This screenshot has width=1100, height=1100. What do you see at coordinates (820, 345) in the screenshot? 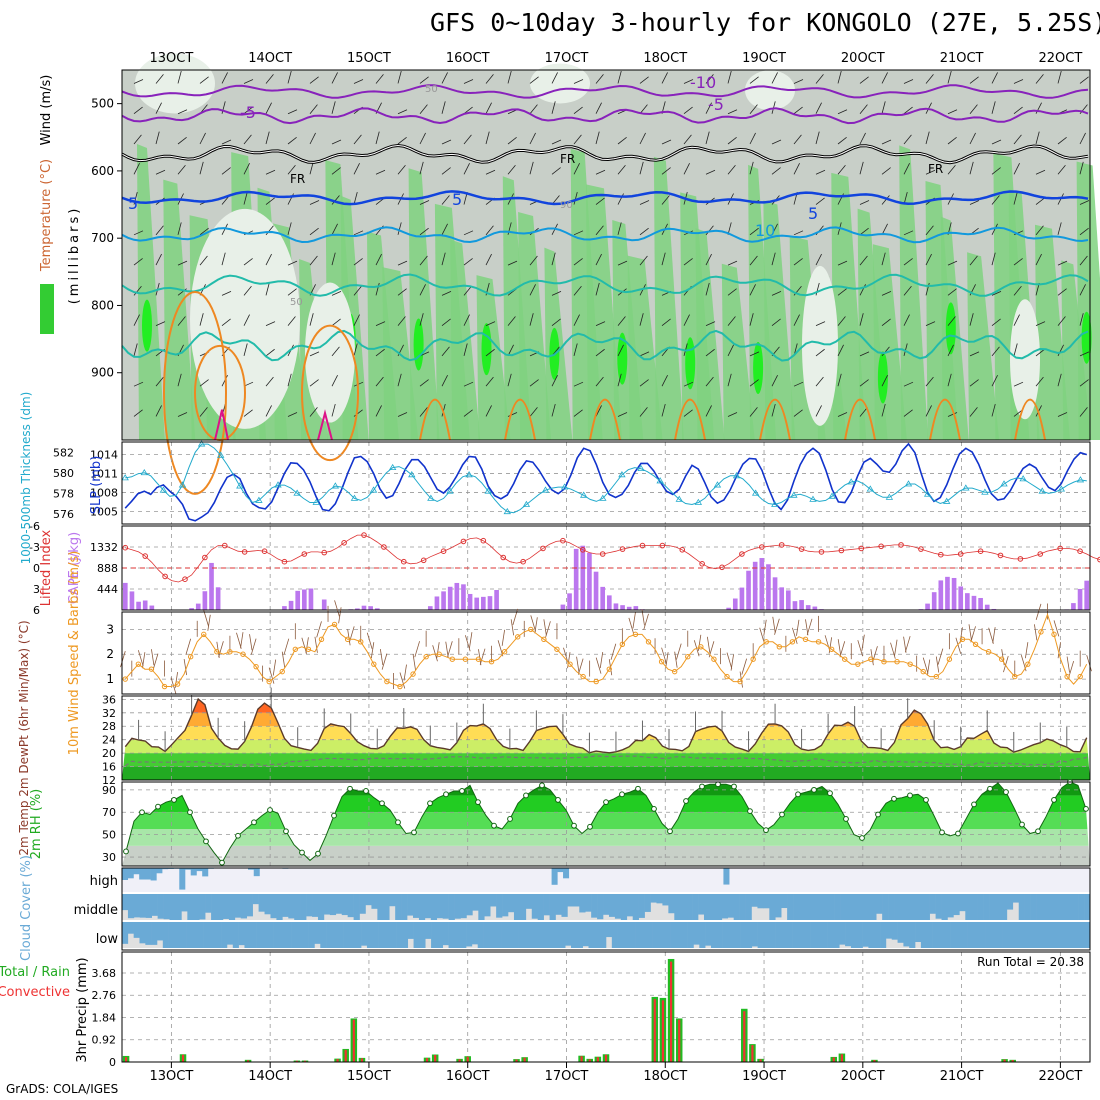
I see `rh-dry-area` at bounding box center [820, 345].